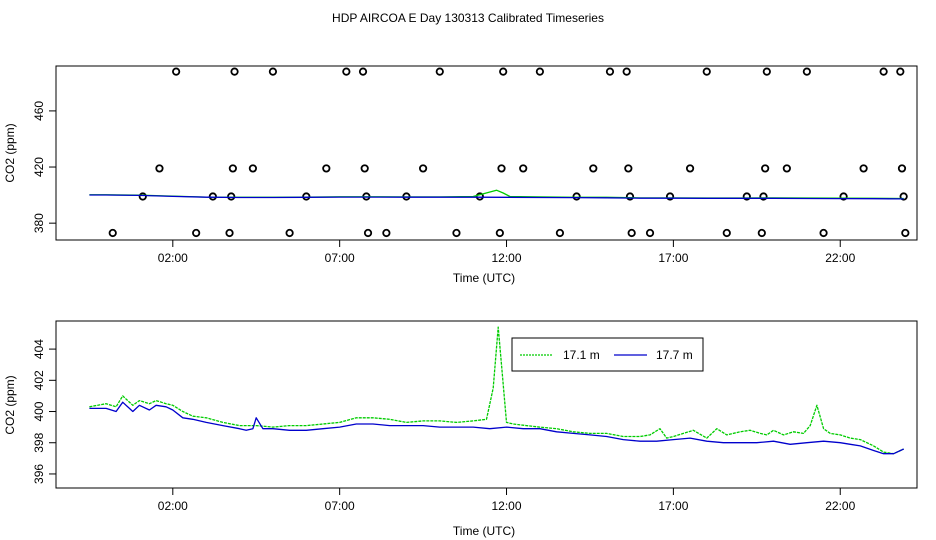  I want to click on y-tick-label: 380, so click(39, 223).